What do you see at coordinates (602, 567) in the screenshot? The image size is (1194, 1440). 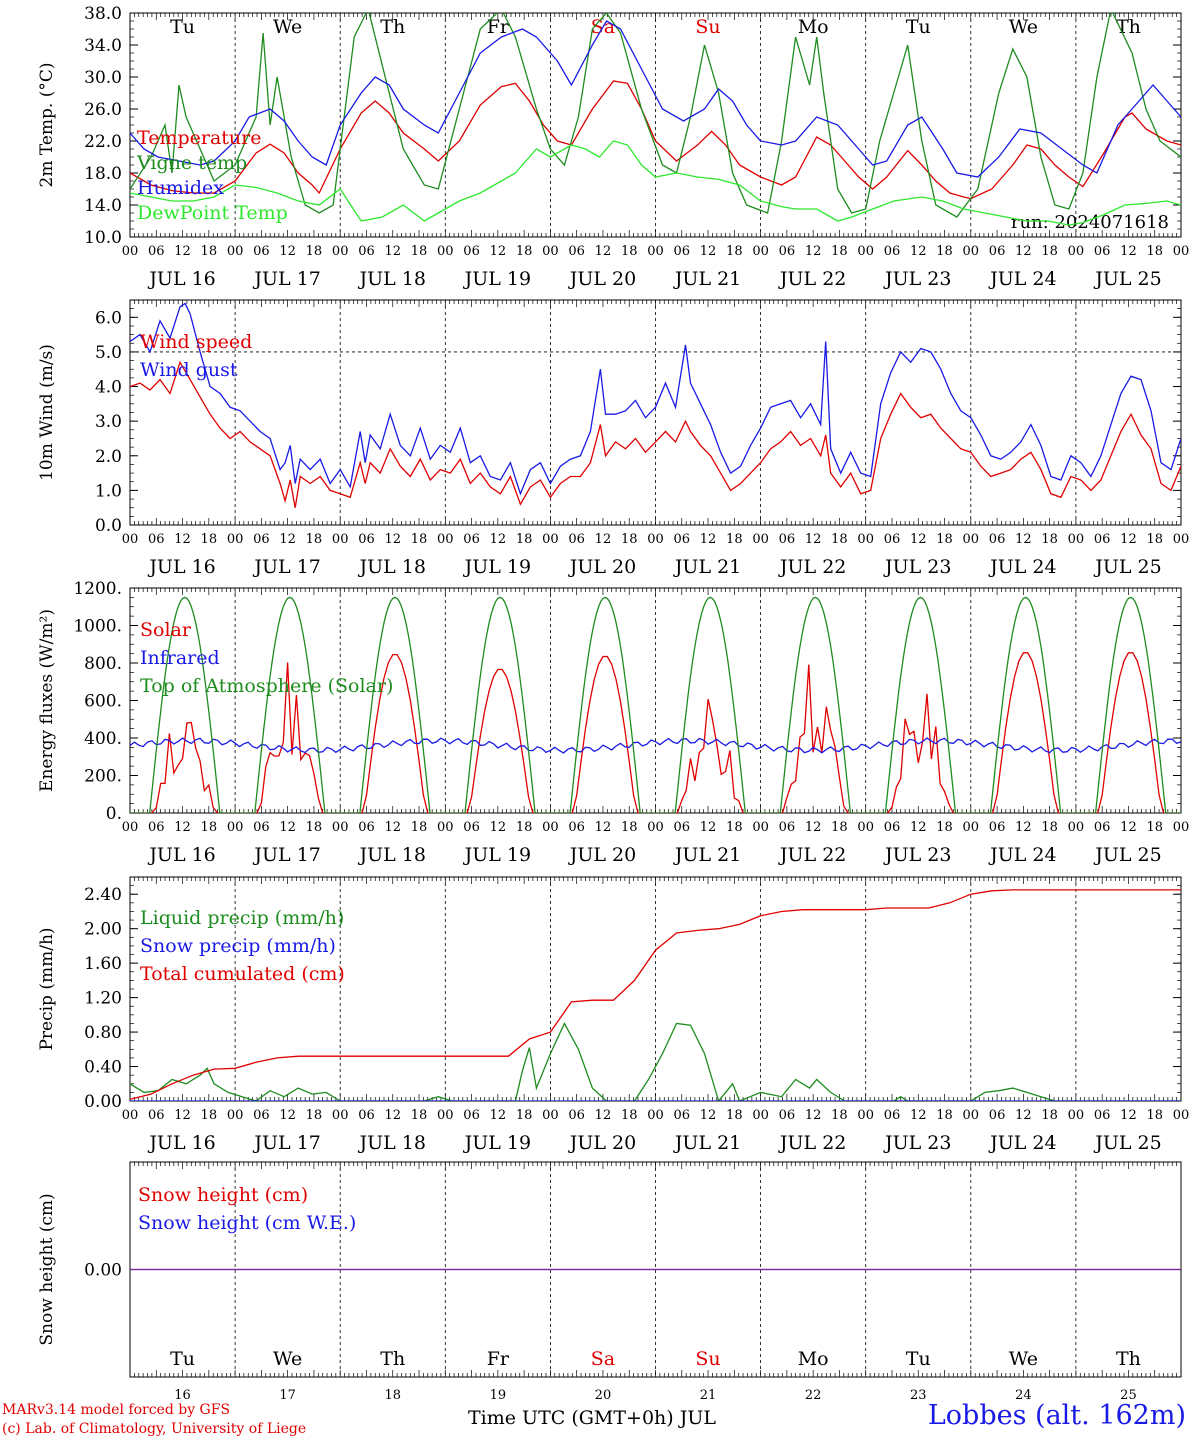 I see `x-day-label: JUL 20` at bounding box center [602, 567].